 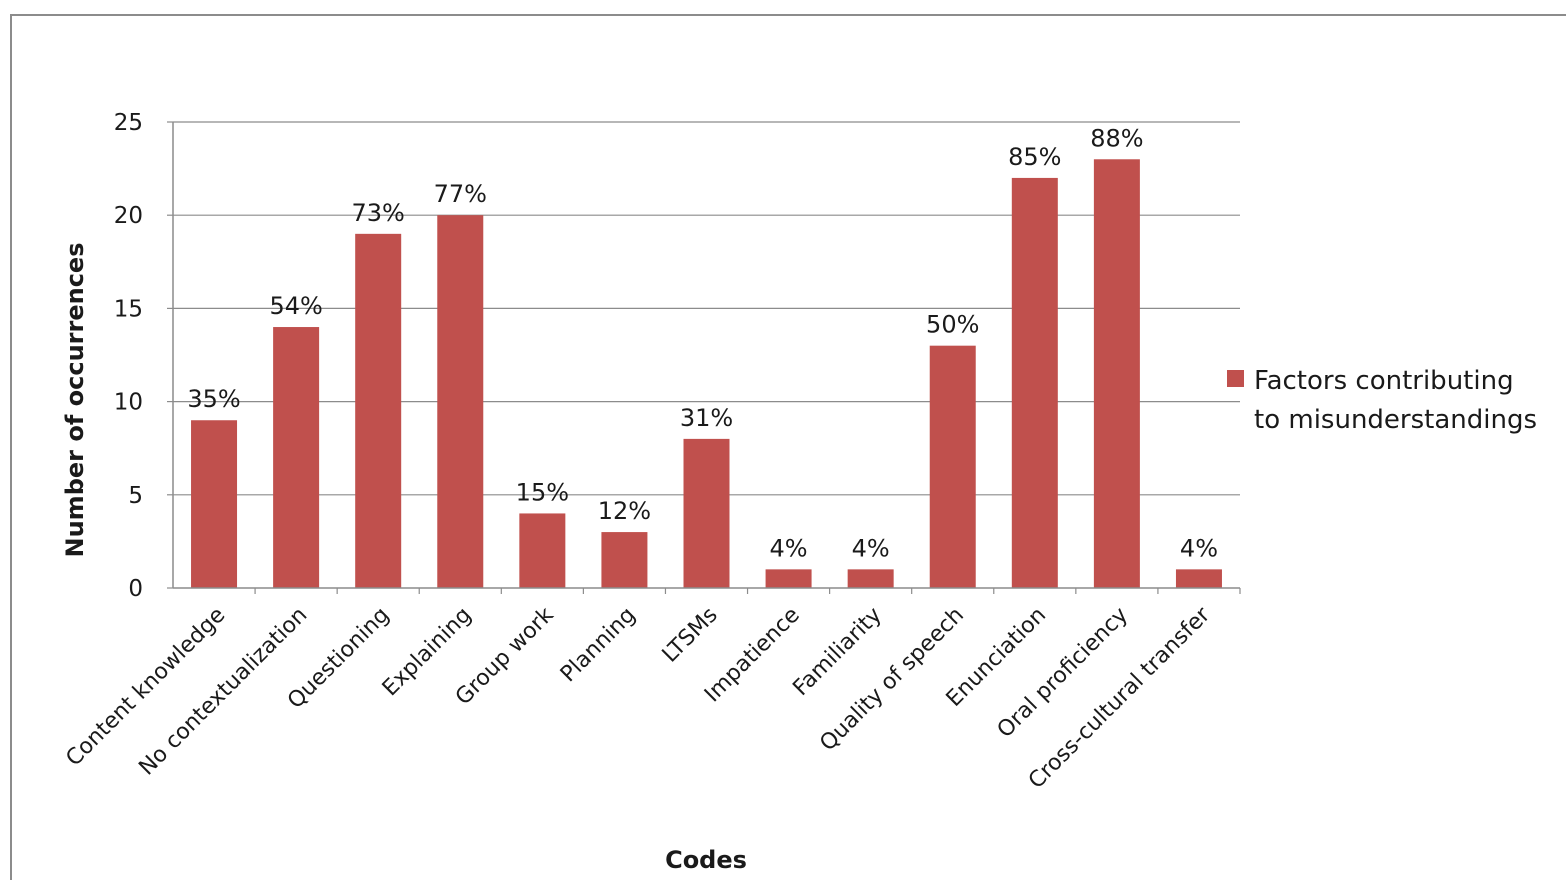 What do you see at coordinates (75, 400) in the screenshot?
I see `y-axis-title: Number of occurrences` at bounding box center [75, 400].